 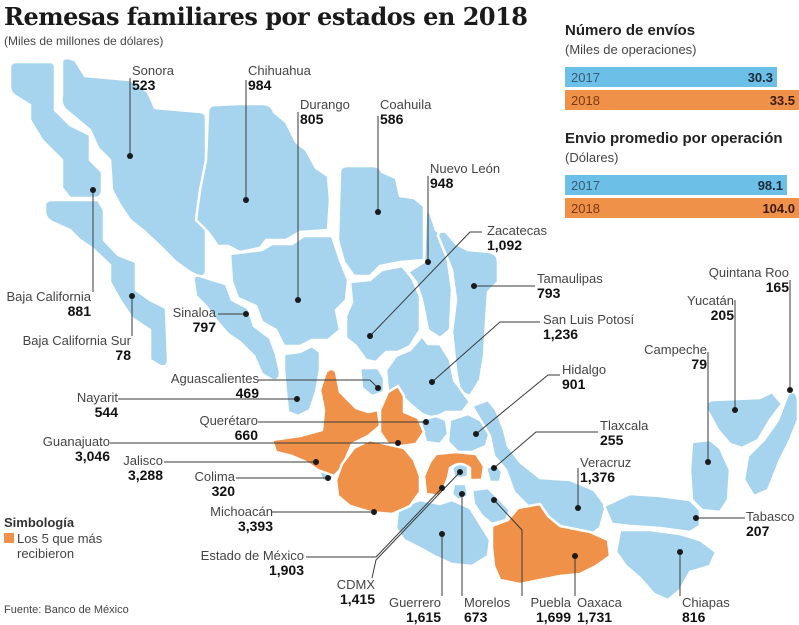 What do you see at coordinates (298, 300) in the screenshot?
I see `dot-durango` at bounding box center [298, 300].